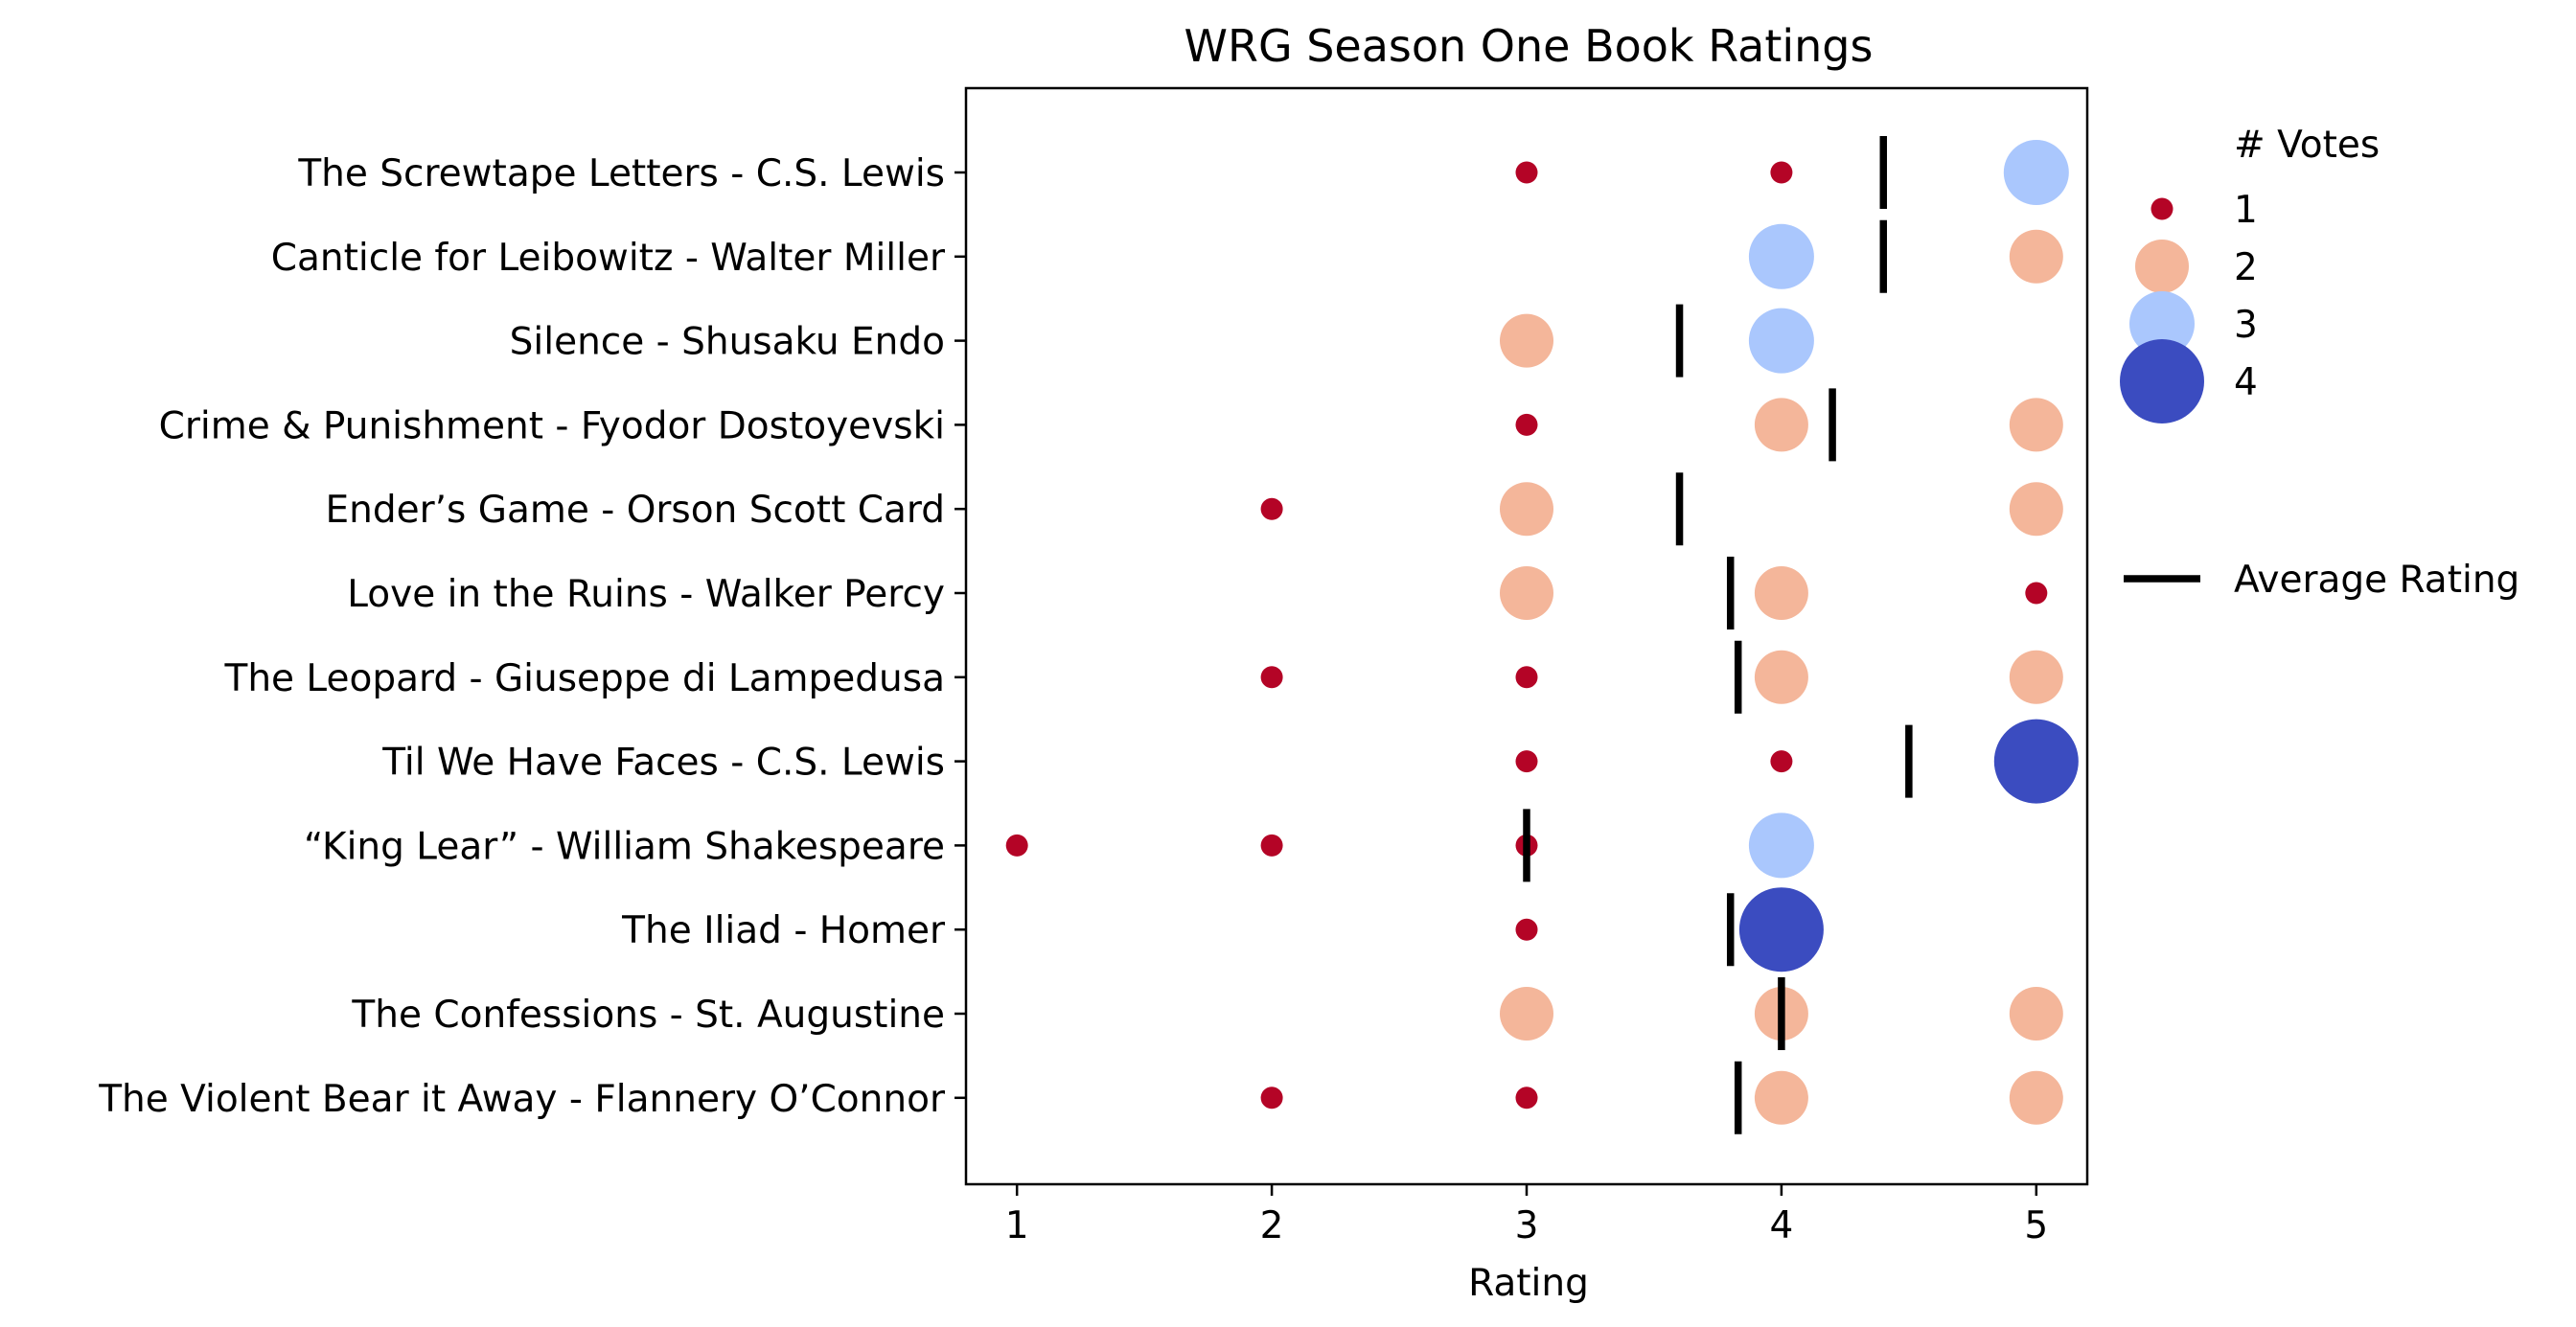 The image size is (2576, 1327). What do you see at coordinates (1529, 46) in the screenshot?
I see `chart-title: WRG Season One Book Ratings` at bounding box center [1529, 46].